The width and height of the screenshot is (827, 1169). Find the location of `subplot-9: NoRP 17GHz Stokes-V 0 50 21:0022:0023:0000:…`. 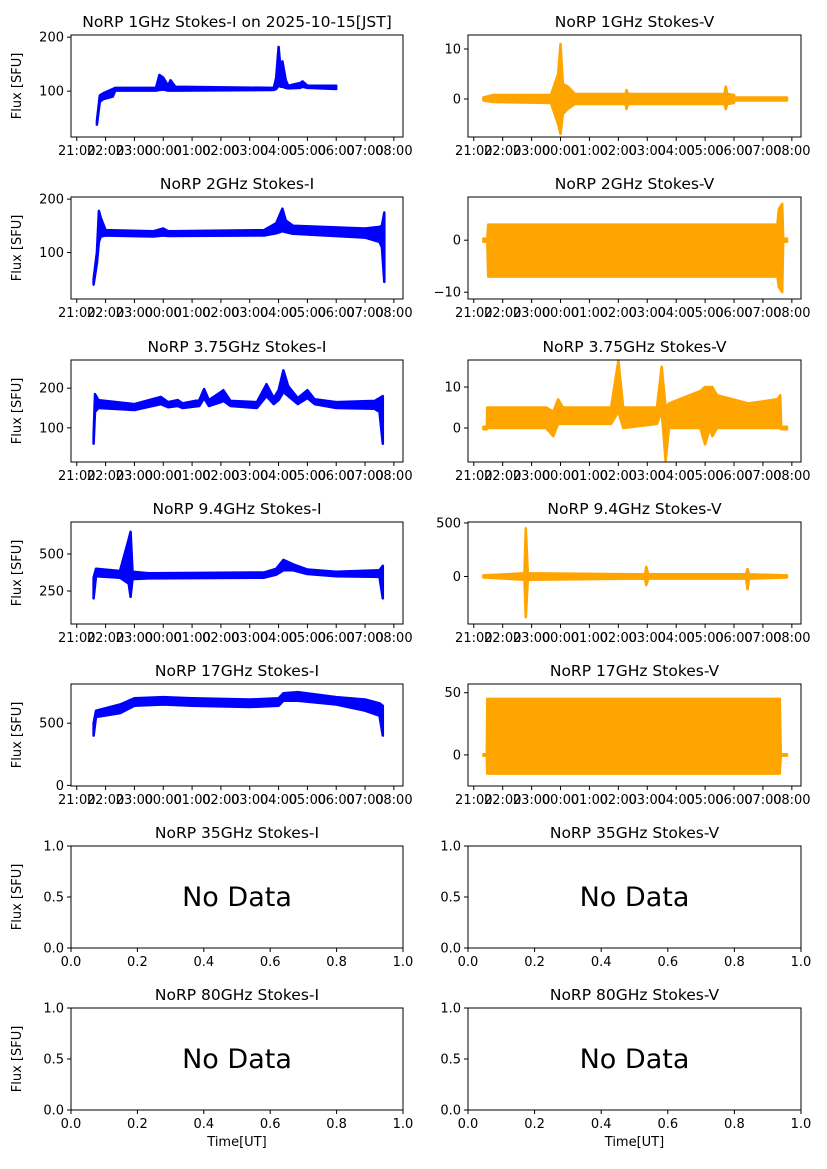

subplot-9: NoRP 17GHz Stokes-V 0 50 21:0022:0023:0000:… is located at coordinates (627, 735).